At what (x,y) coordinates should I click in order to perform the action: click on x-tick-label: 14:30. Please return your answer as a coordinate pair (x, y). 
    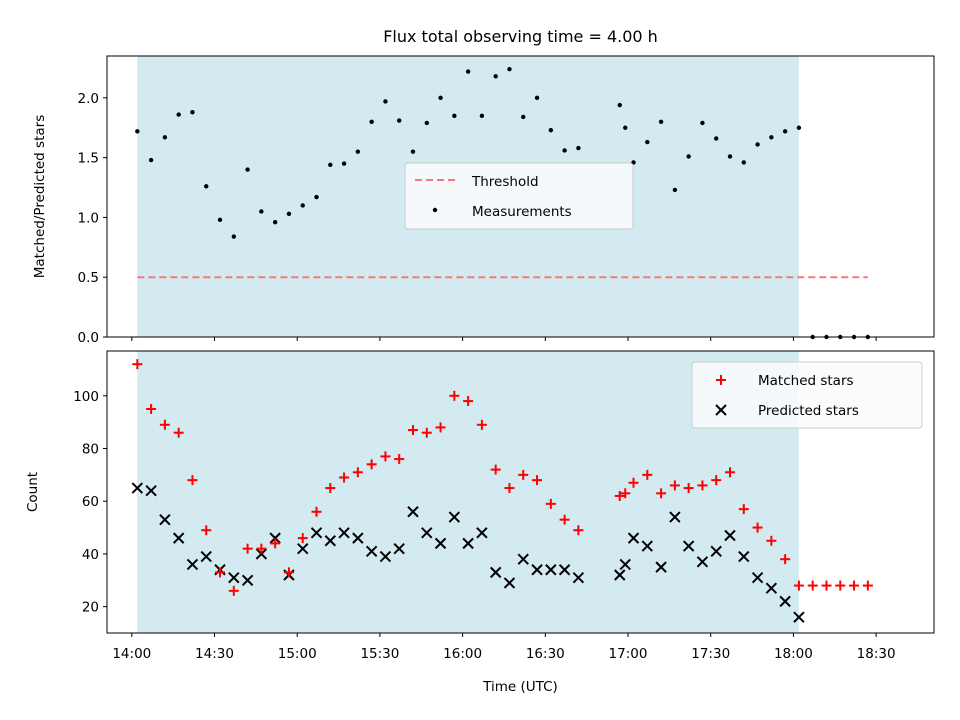
    Looking at the image, I should click on (214, 654).